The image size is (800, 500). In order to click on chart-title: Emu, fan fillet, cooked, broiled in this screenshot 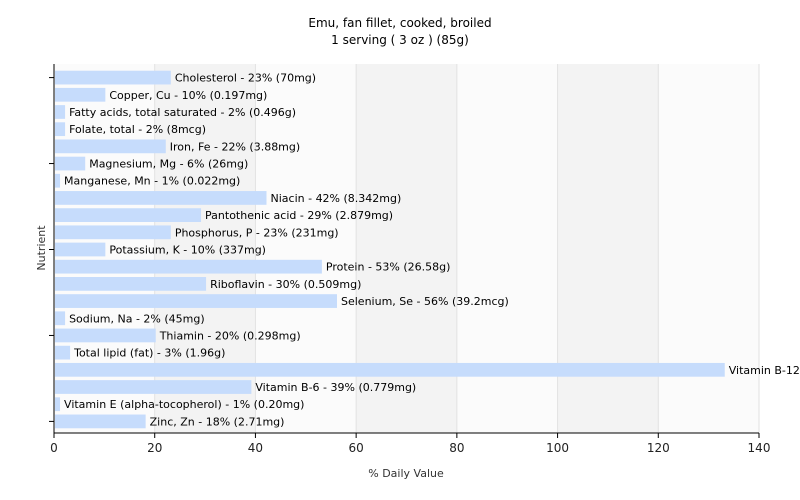, I will do `click(399, 23)`.